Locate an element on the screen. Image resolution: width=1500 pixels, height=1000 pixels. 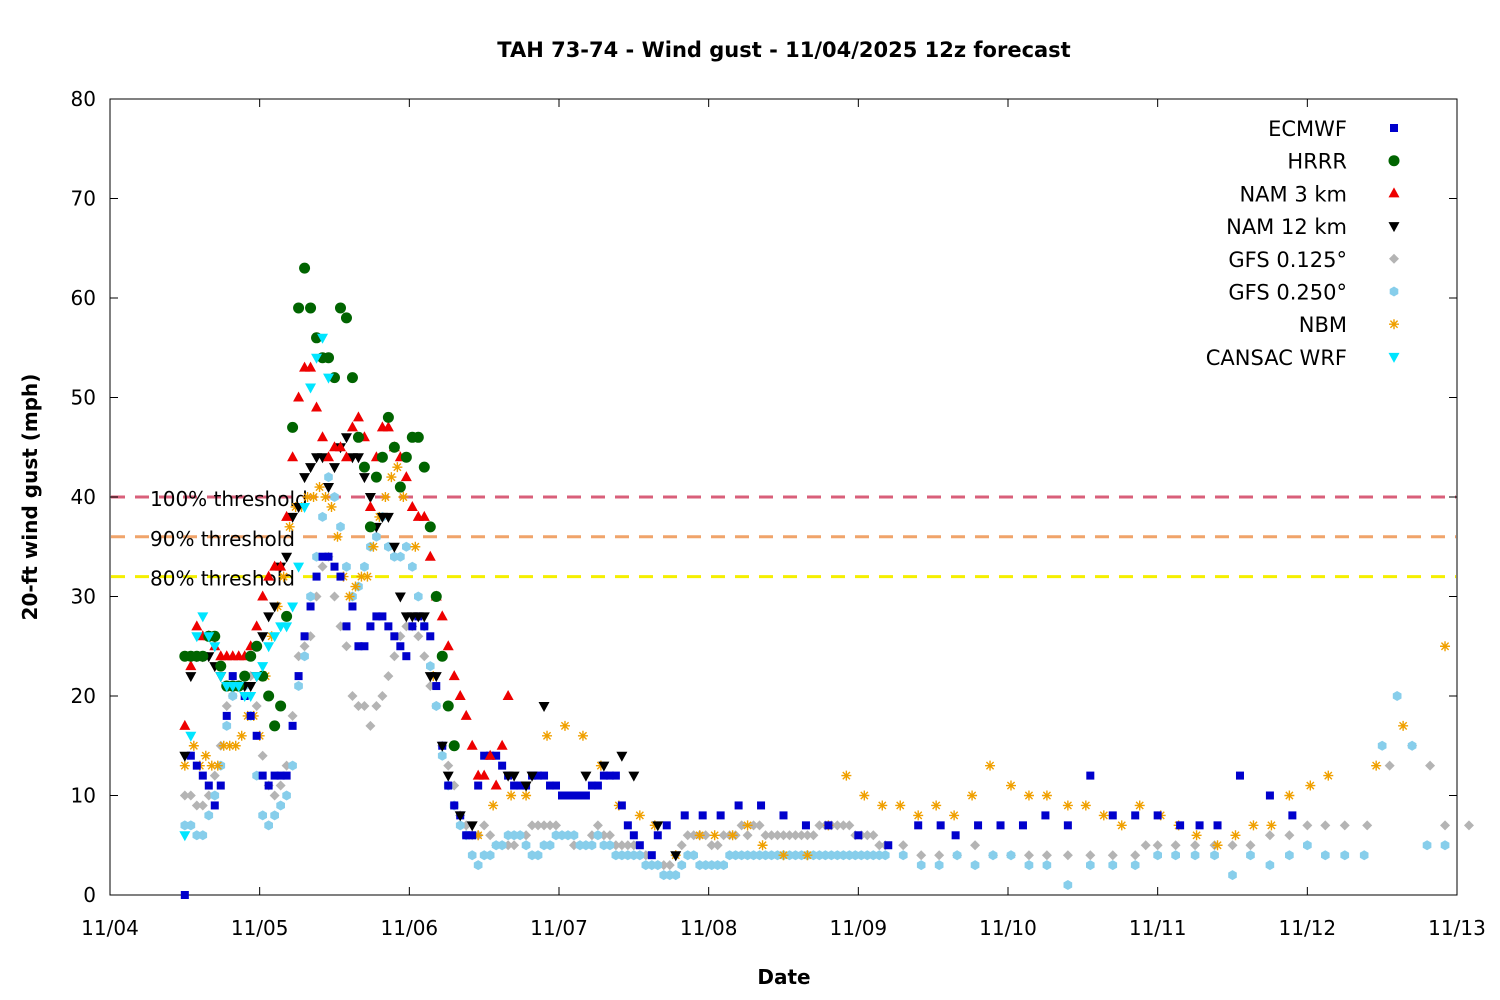
y-tick-label: 60 is located at coordinates (83, 298).